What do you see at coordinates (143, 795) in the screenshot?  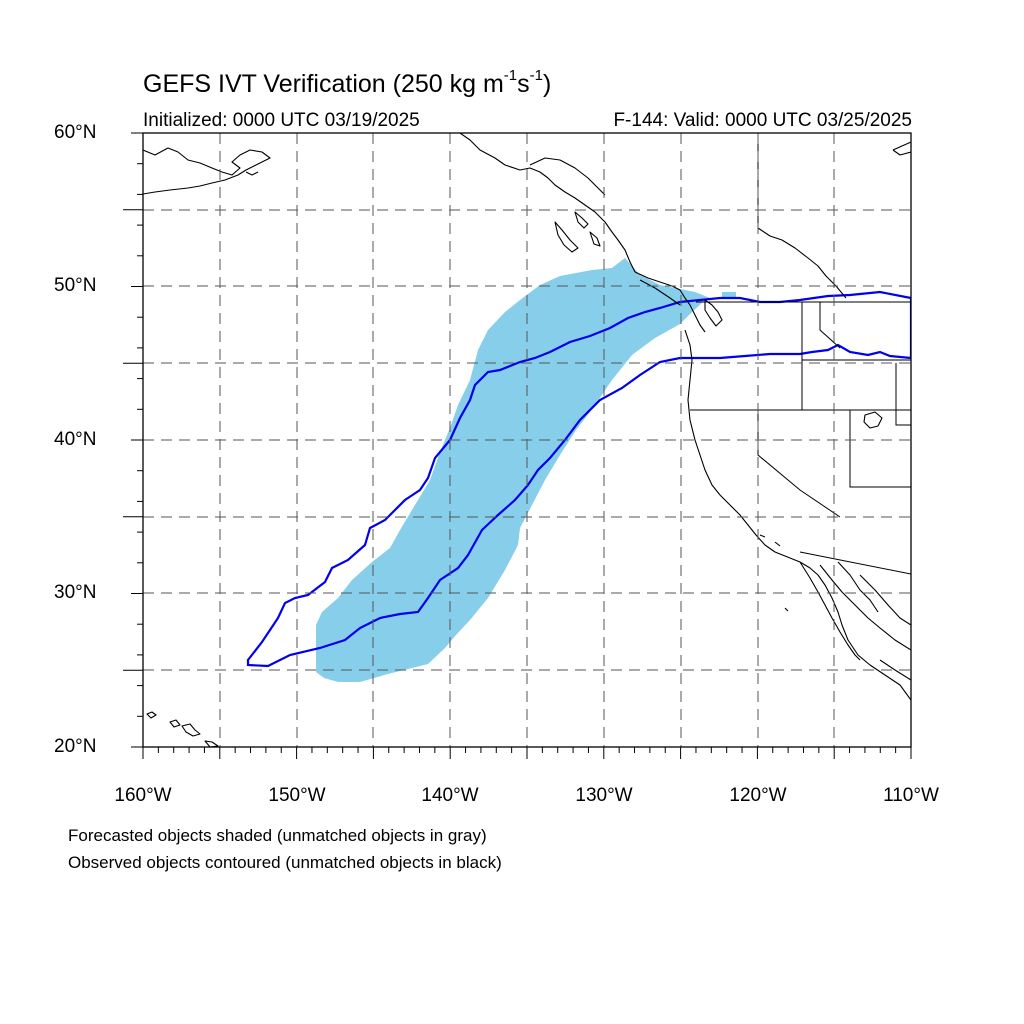 I see `lon-label-160w: 160°W` at bounding box center [143, 795].